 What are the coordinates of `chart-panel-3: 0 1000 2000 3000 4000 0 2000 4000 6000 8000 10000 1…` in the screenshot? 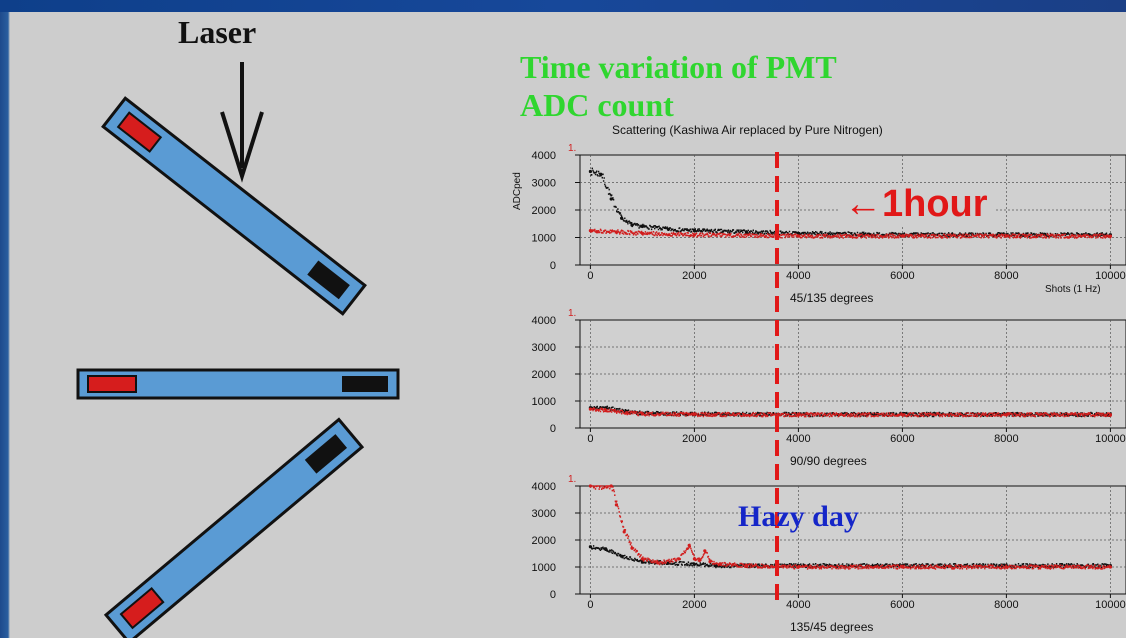 It's located at (829, 554).